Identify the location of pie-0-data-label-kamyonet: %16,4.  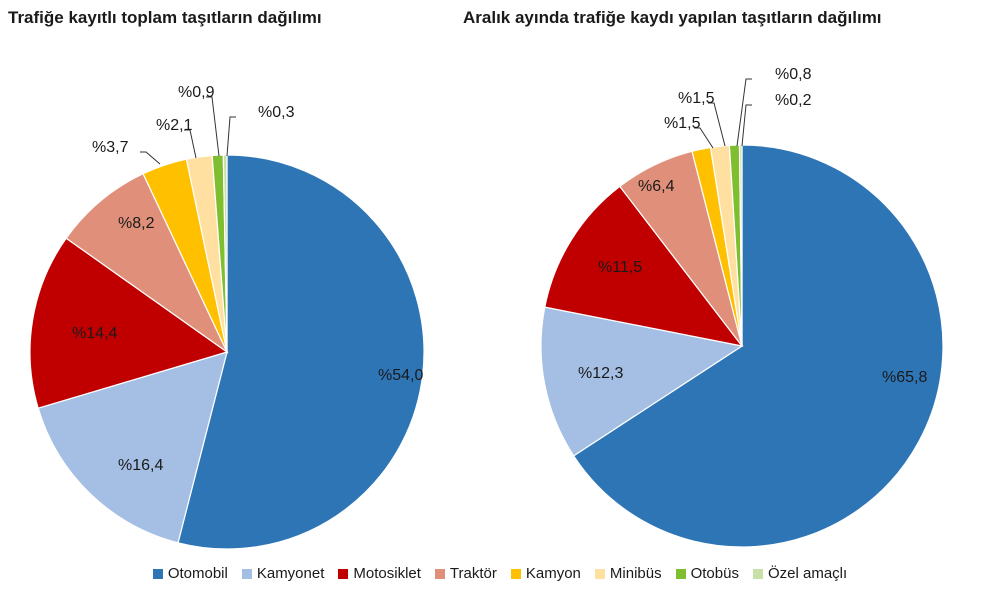
(140, 465).